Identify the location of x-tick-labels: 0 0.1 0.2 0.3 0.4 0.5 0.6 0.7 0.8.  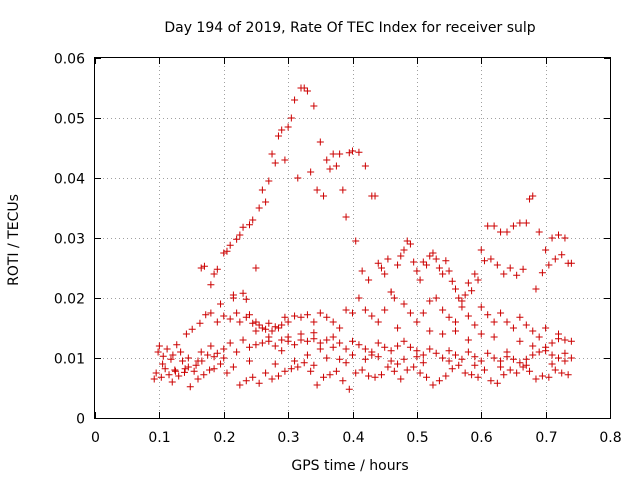
(356, 438).